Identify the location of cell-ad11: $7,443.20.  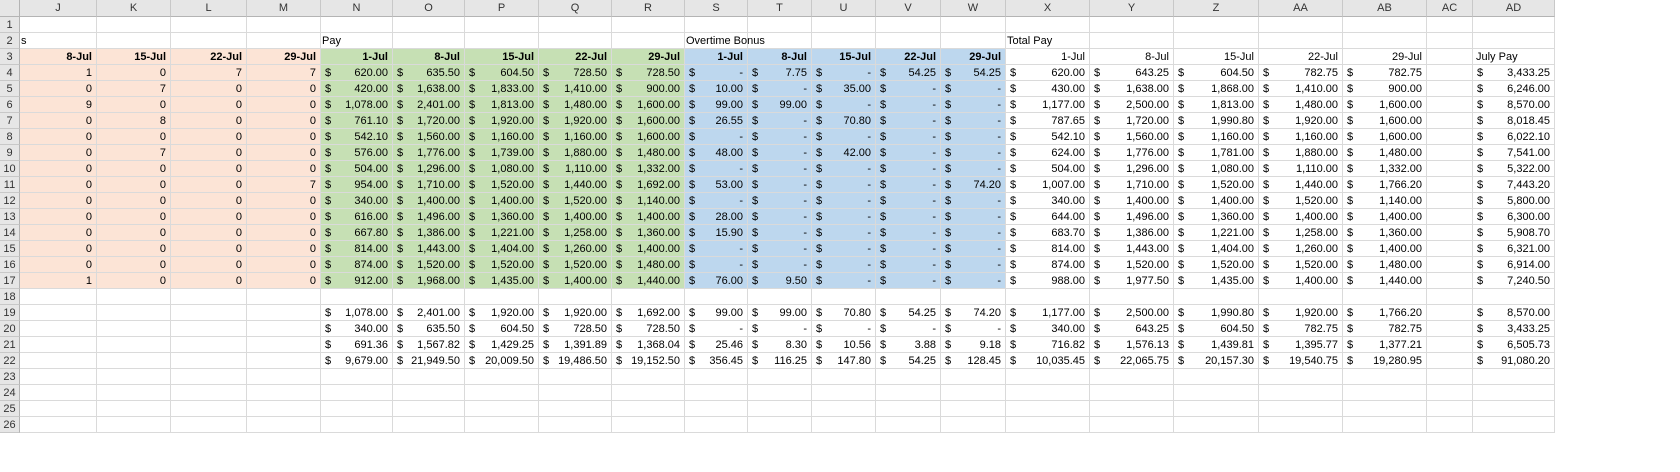
(1514, 185).